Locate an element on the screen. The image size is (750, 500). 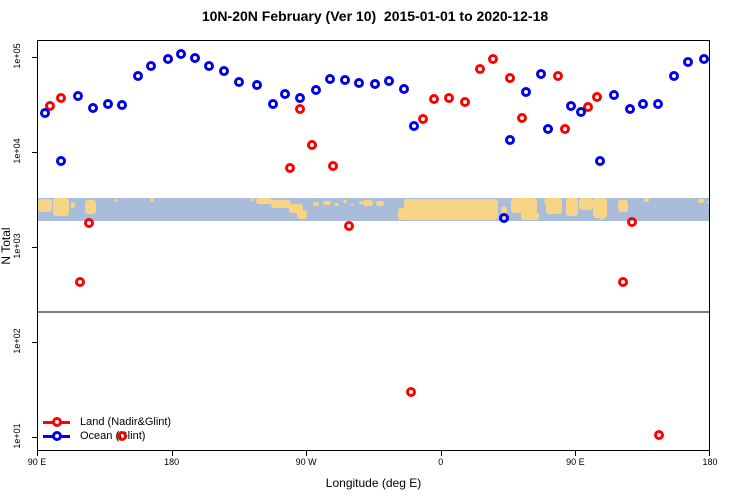
land-marker-icon is located at coordinates (56, 422).